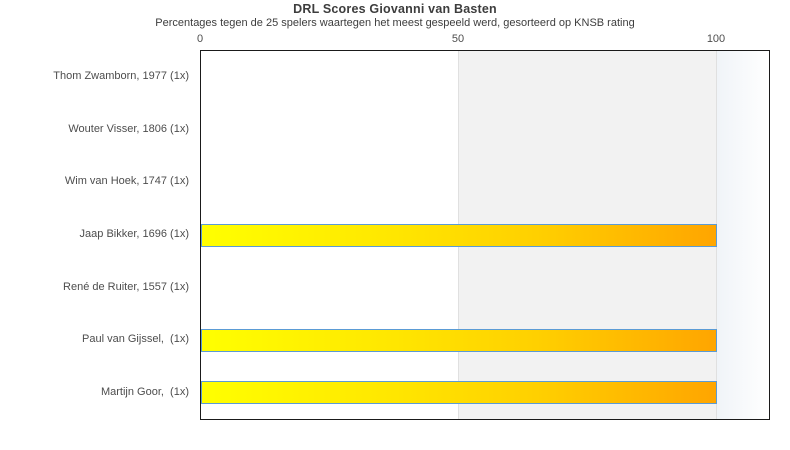  I want to click on x-axis-tick-label: 0, so click(200, 39).